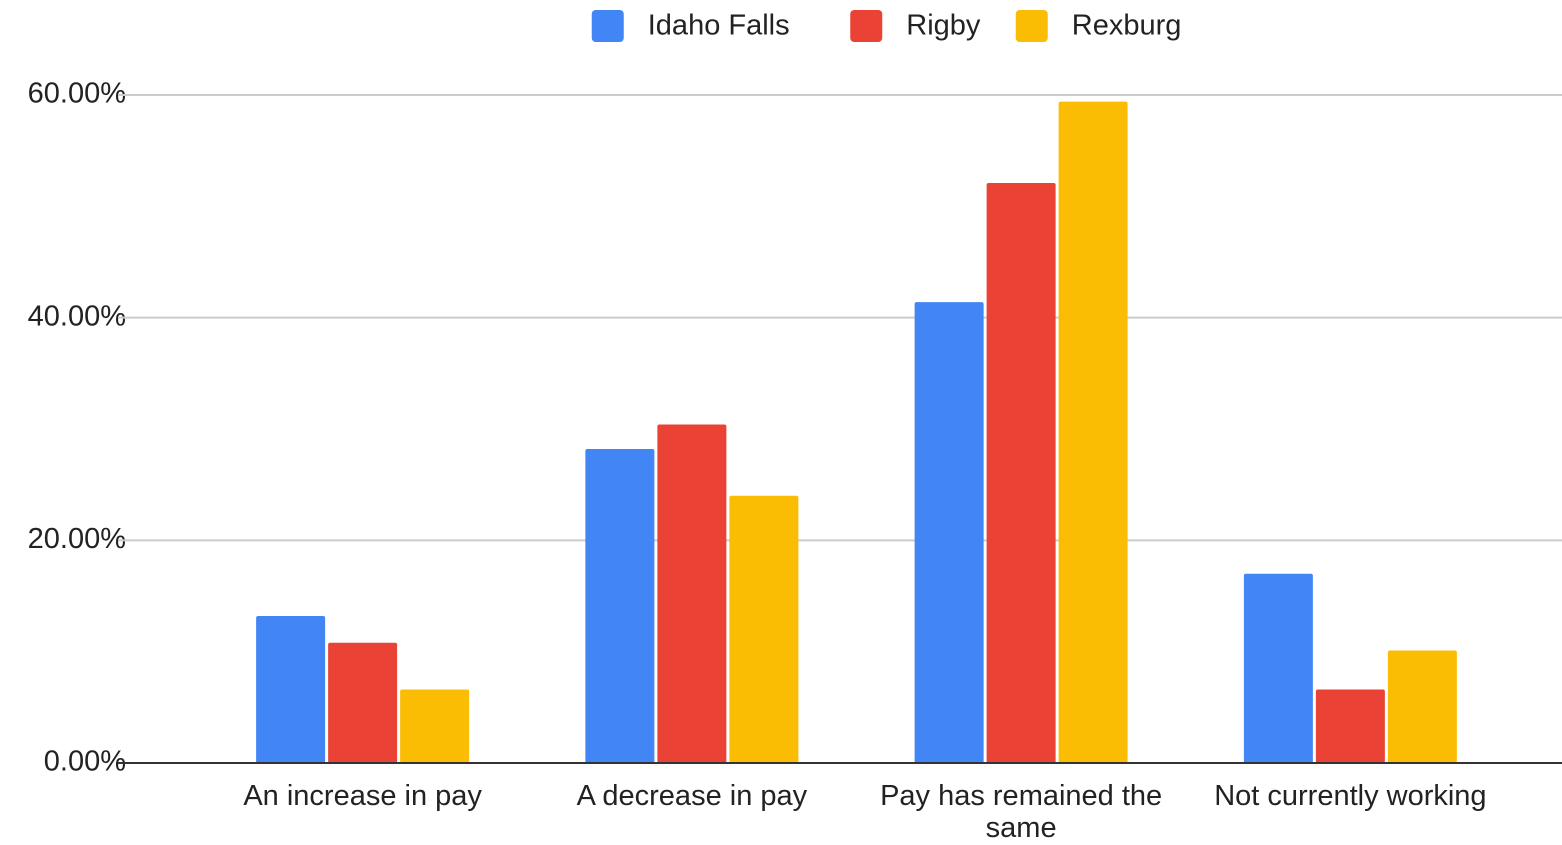  I want to click on legend-label: Idaho Falls, so click(719, 26).